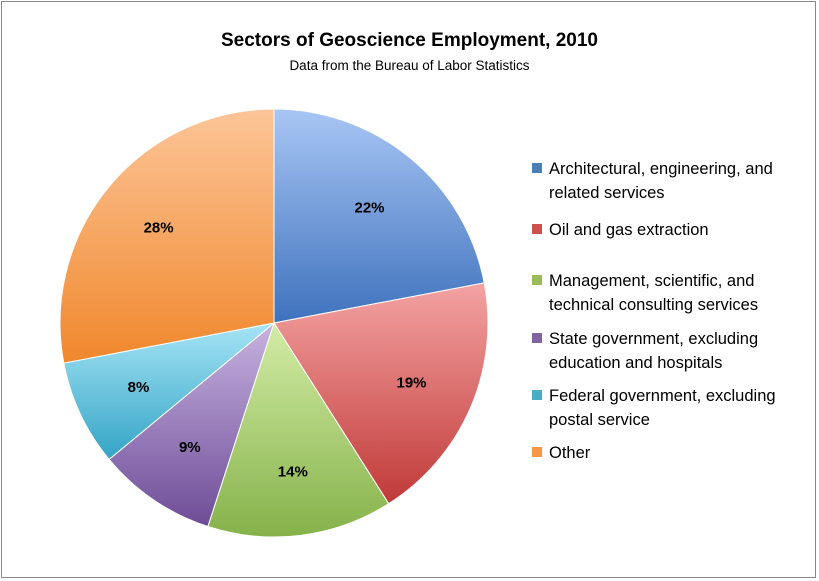 This screenshot has height=581, width=819. I want to click on slice-data-label: 28%, so click(159, 228).